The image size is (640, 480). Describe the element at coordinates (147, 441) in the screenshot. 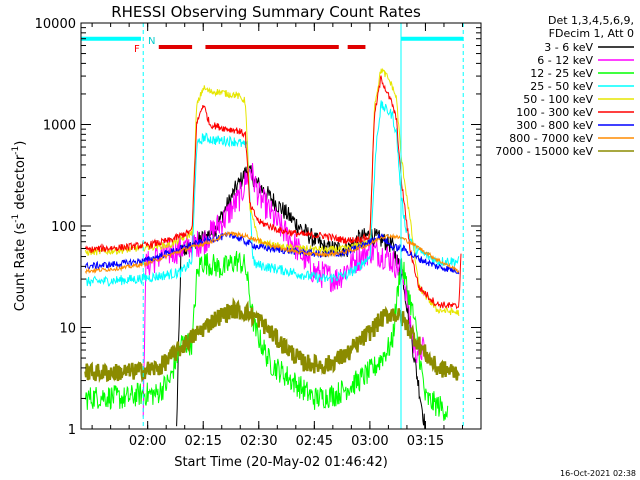

I see `x-tick-label-1: 02:00` at that location.